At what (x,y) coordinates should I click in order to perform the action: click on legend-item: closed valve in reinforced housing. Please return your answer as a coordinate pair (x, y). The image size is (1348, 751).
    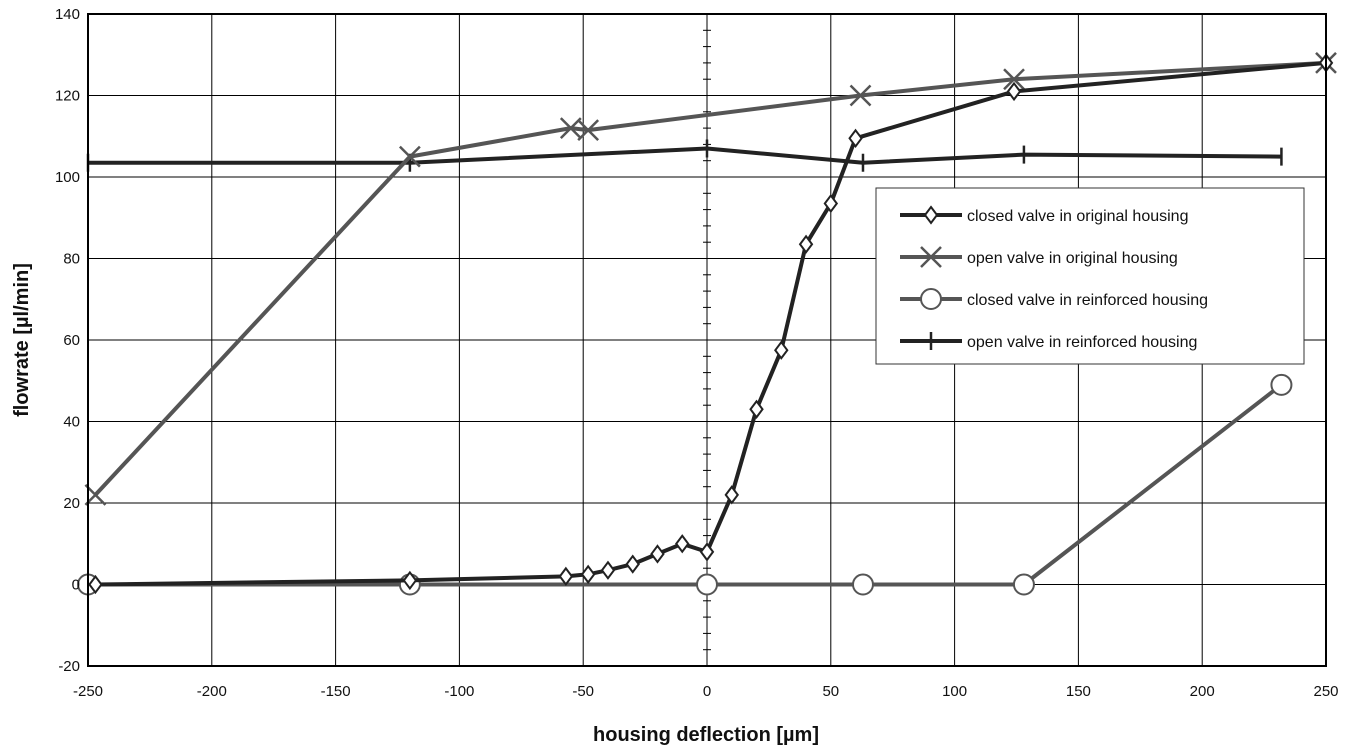
    Looking at the image, I should click on (1054, 299).